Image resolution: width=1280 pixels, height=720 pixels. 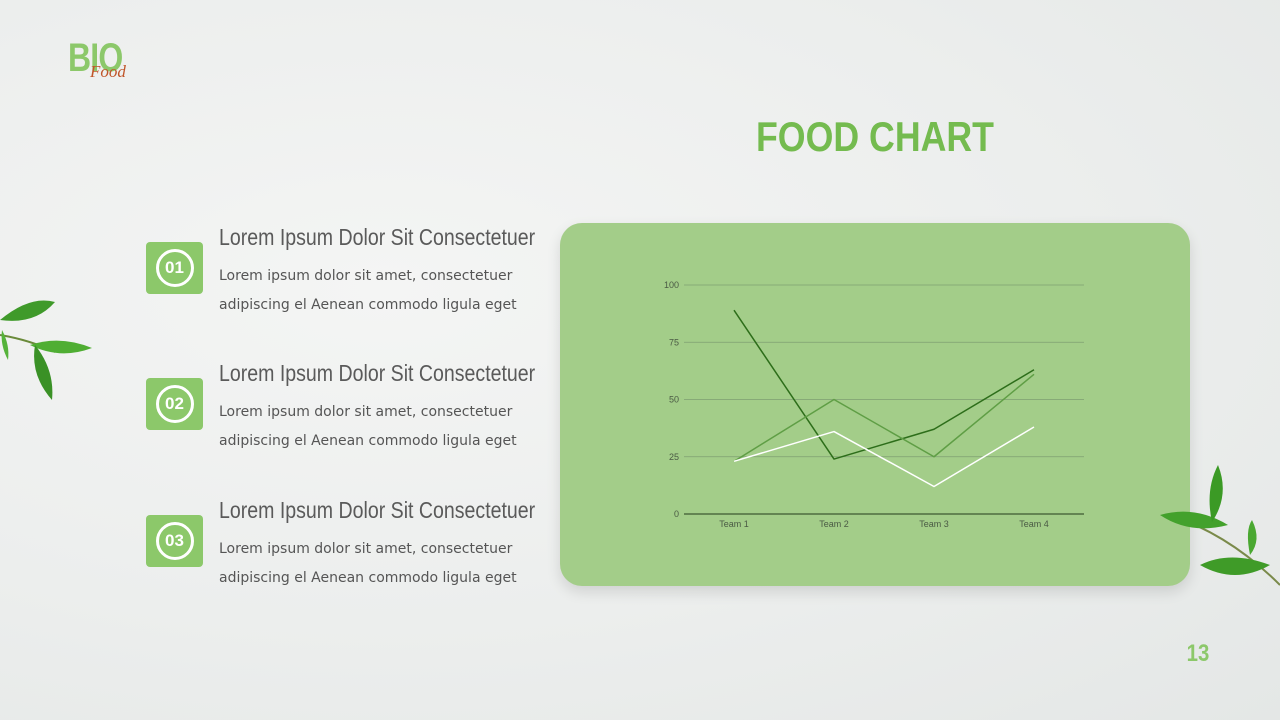 I want to click on line-chart: 0 25 50 75 100 Team 1 Team 2 Team 3 Team 4, so click(x=874, y=404).